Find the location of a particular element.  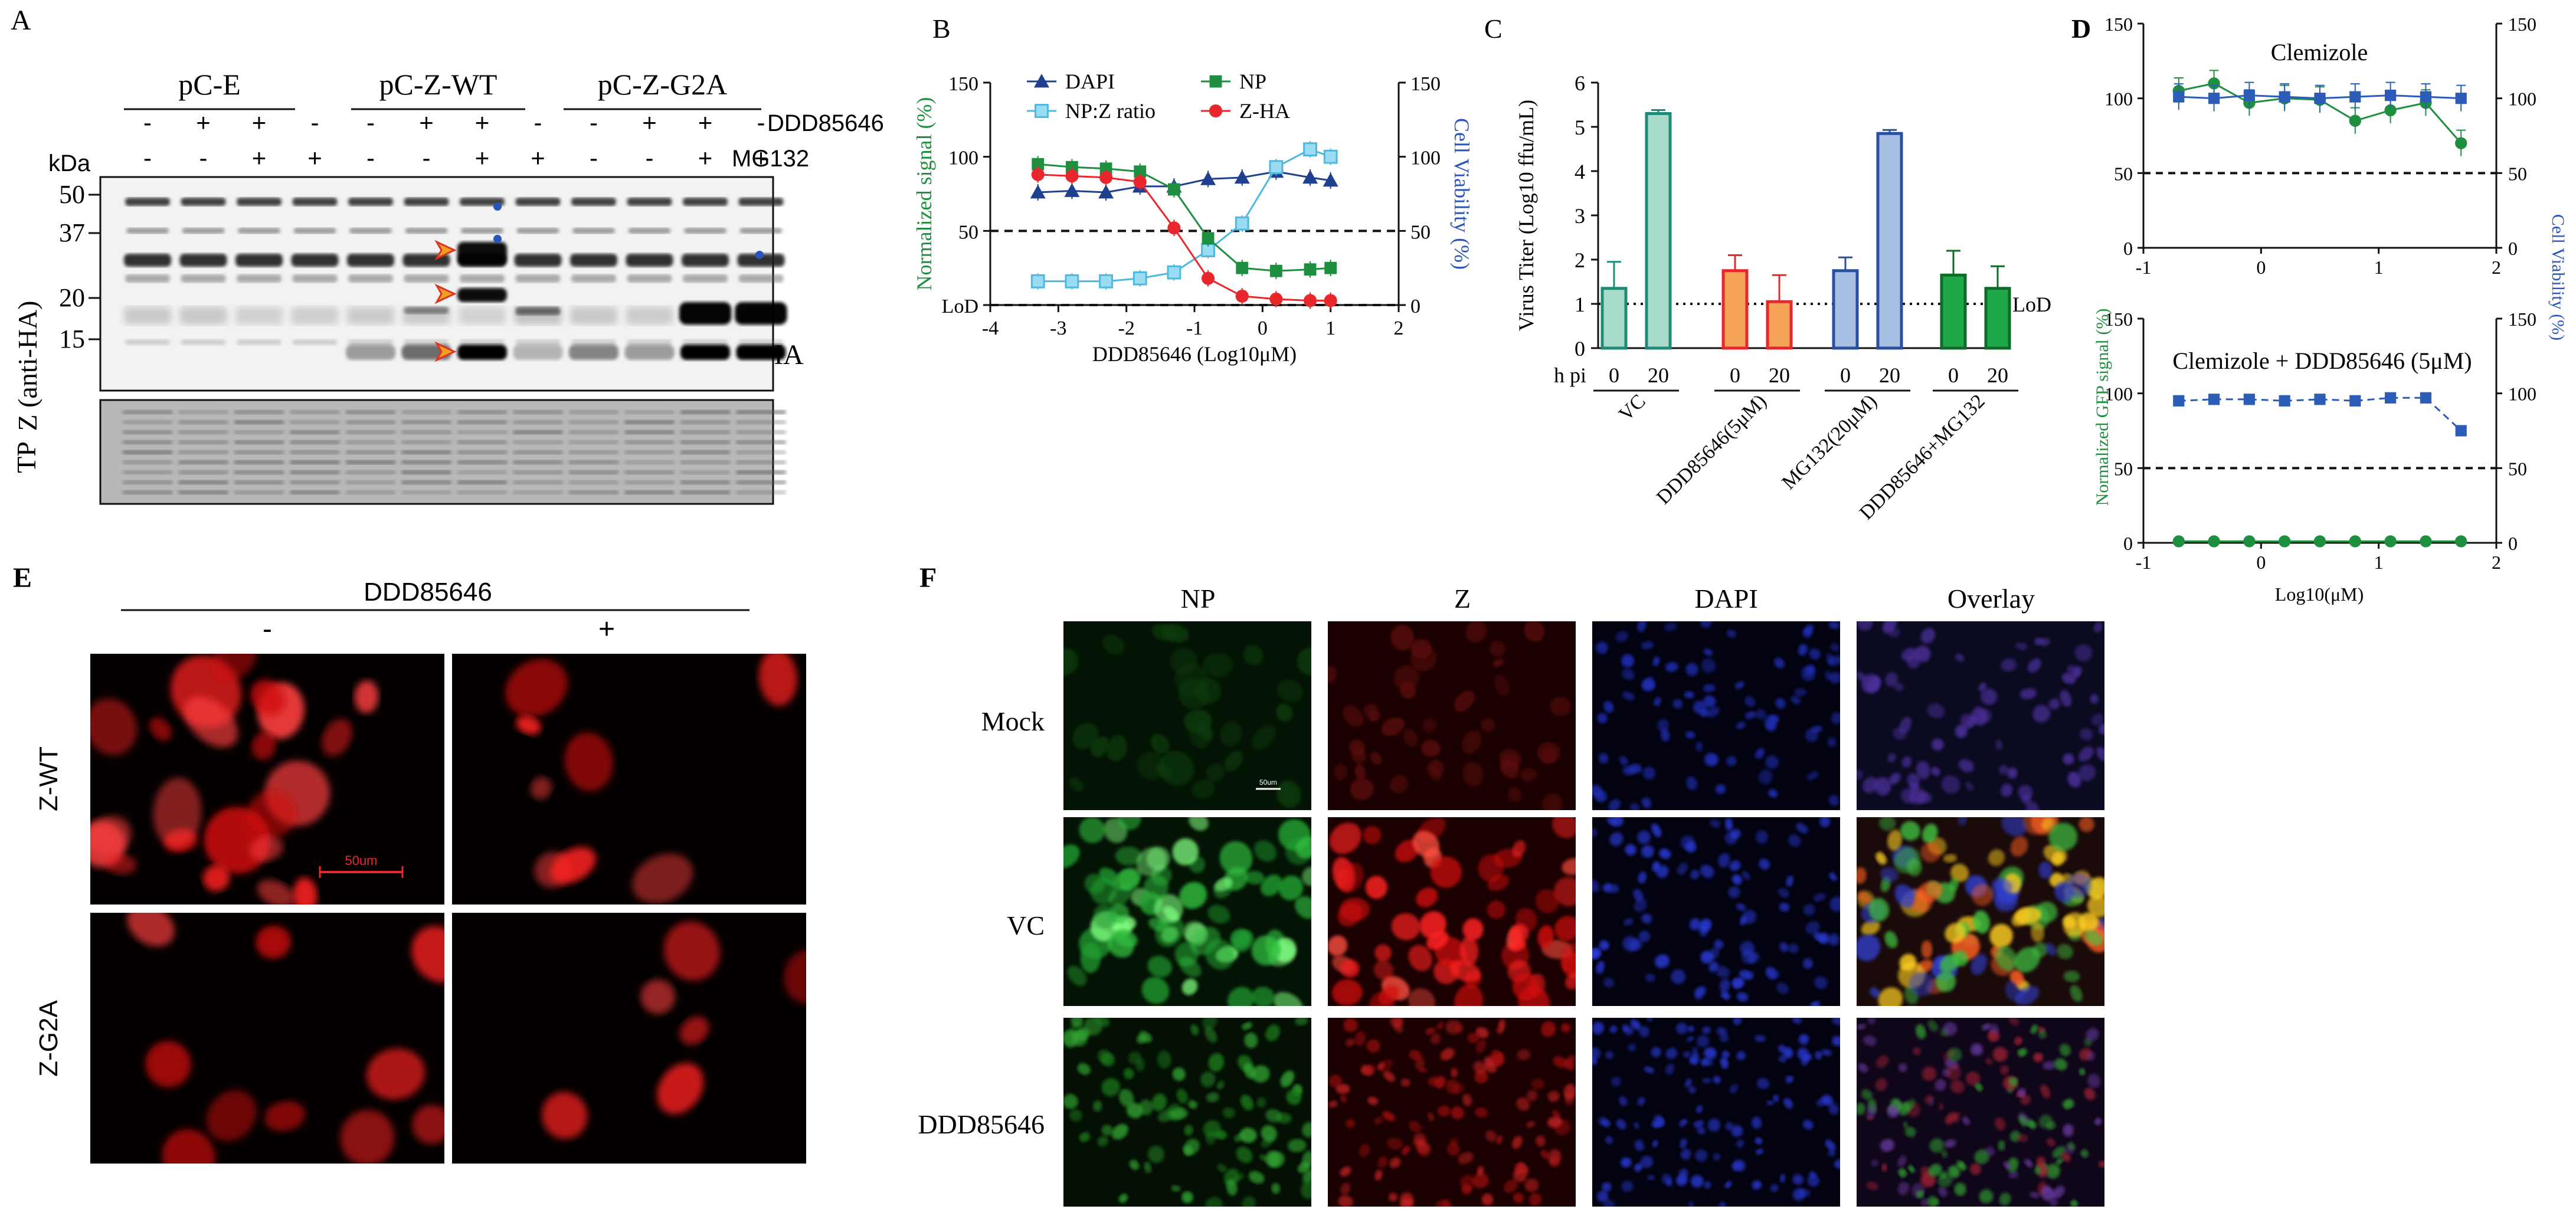

c-ytick-6: 6 is located at coordinates (1580, 83).